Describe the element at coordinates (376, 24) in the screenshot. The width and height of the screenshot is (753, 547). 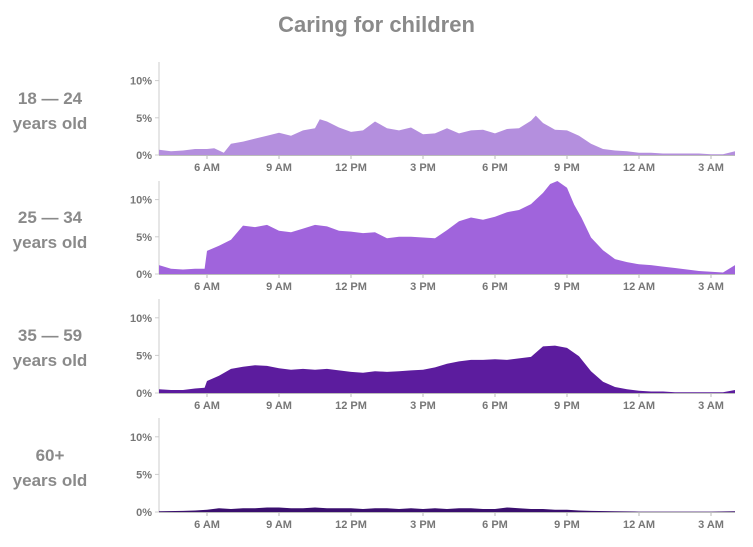
I see `chart-title: Caring for children` at that location.